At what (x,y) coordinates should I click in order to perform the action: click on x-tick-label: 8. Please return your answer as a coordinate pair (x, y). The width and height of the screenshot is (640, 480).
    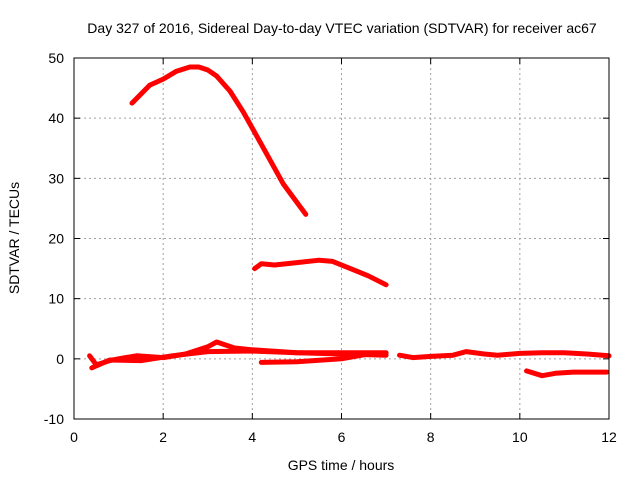
    Looking at the image, I should click on (431, 437).